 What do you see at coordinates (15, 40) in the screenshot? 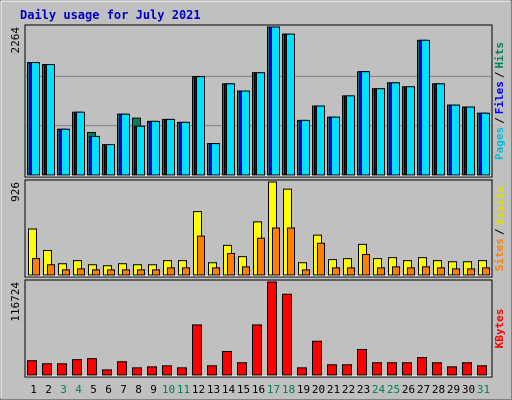
I see `y-tick-label: 2264` at bounding box center [15, 40].